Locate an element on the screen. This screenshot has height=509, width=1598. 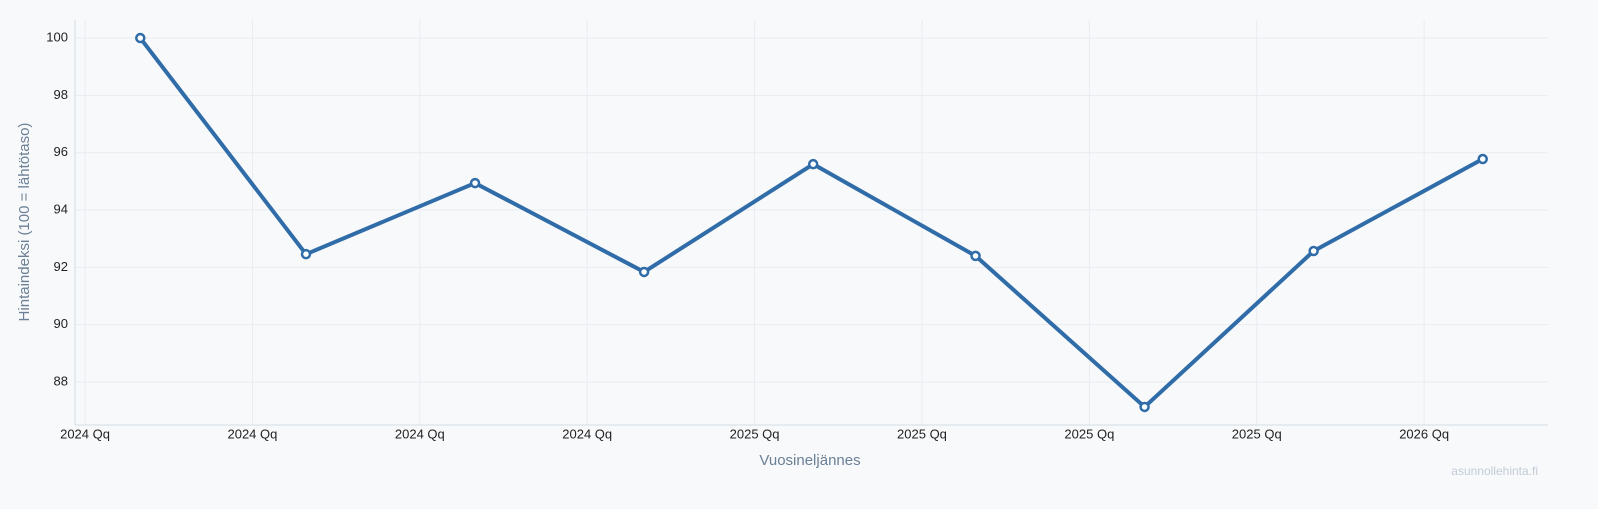
y-tick-label: 90 is located at coordinates (61, 323).